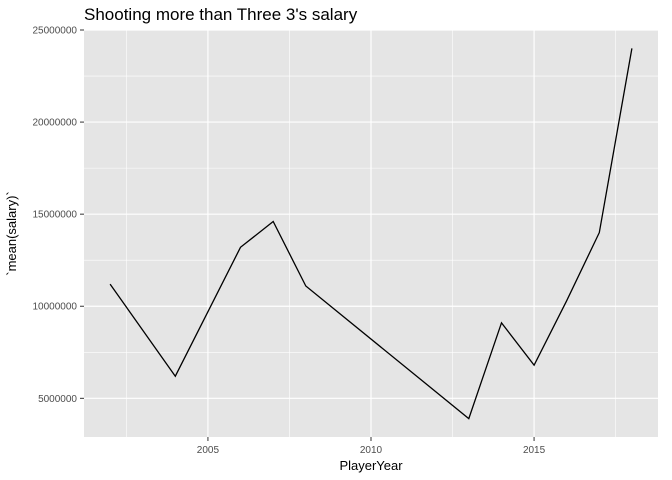  I want to click on y-tick-label: 5000000, so click(57, 399).